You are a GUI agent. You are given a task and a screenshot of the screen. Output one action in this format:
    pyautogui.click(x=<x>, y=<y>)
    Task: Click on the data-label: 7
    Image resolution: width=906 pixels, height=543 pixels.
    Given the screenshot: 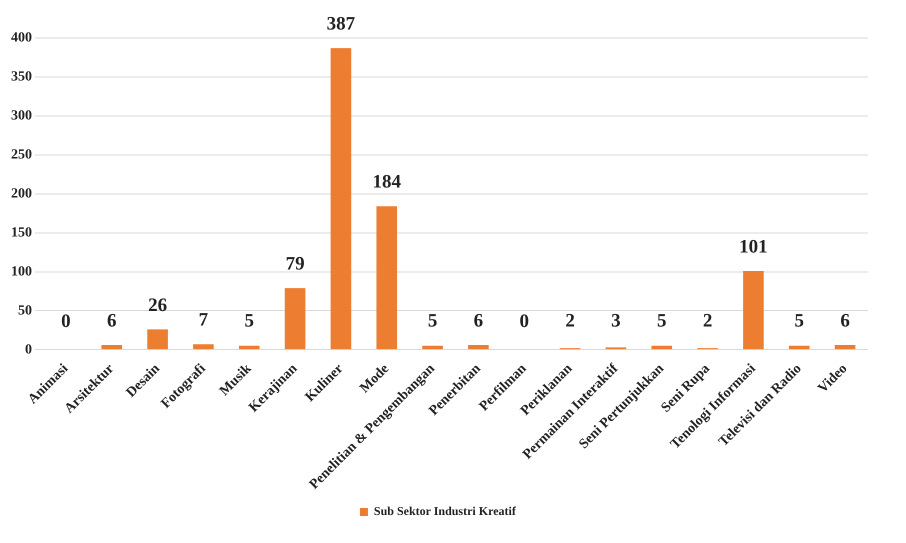 What is the action you would take?
    pyautogui.click(x=203, y=320)
    